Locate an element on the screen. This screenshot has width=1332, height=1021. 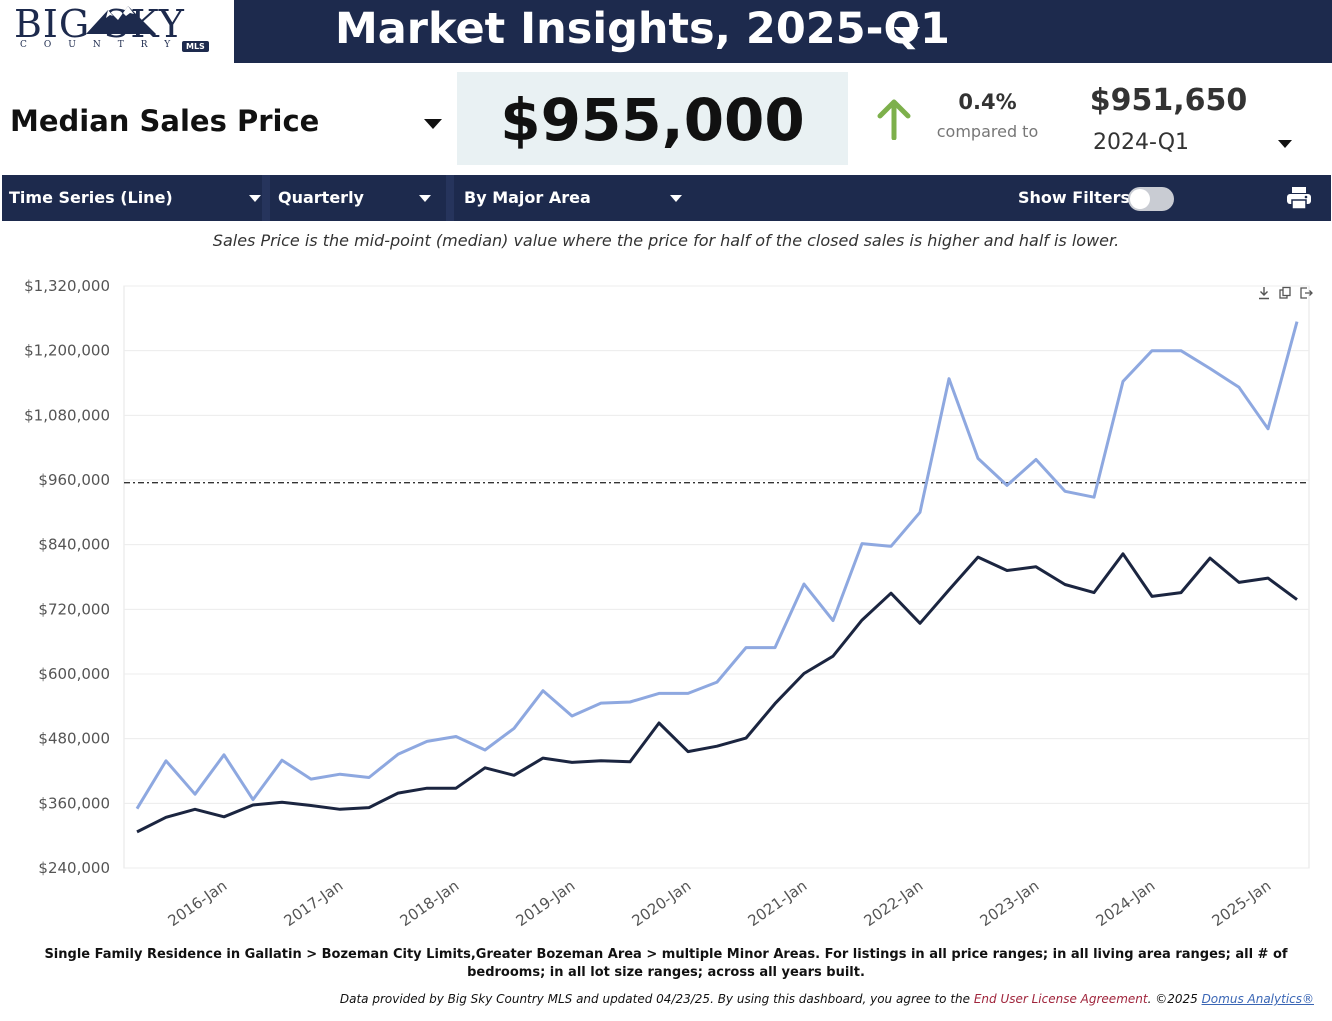
y-tick-label: $1,080,000 is located at coordinates (67, 415).